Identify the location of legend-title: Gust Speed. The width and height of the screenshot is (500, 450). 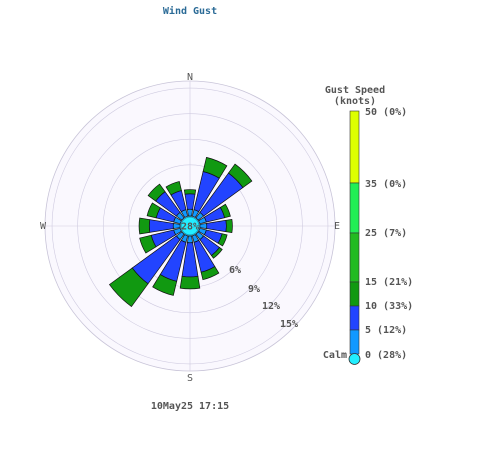
(355, 90).